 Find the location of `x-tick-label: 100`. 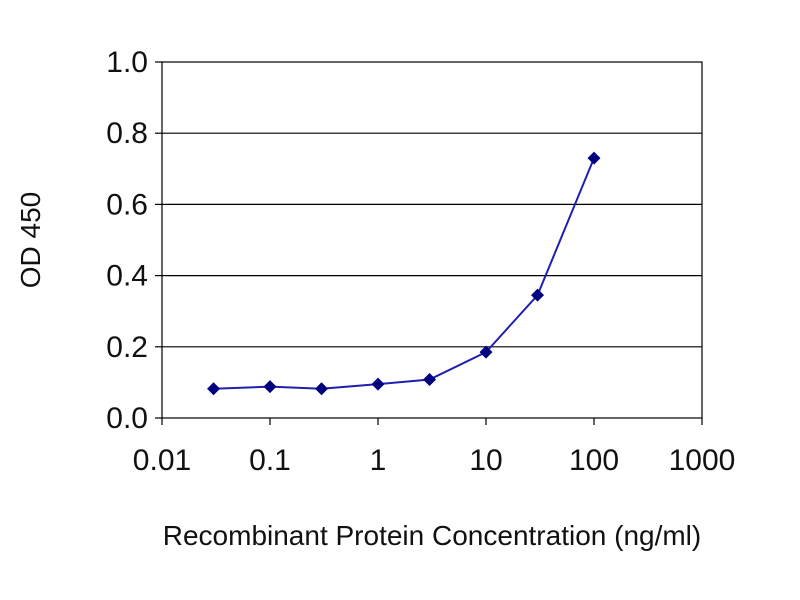

x-tick-label: 100 is located at coordinates (594, 460).